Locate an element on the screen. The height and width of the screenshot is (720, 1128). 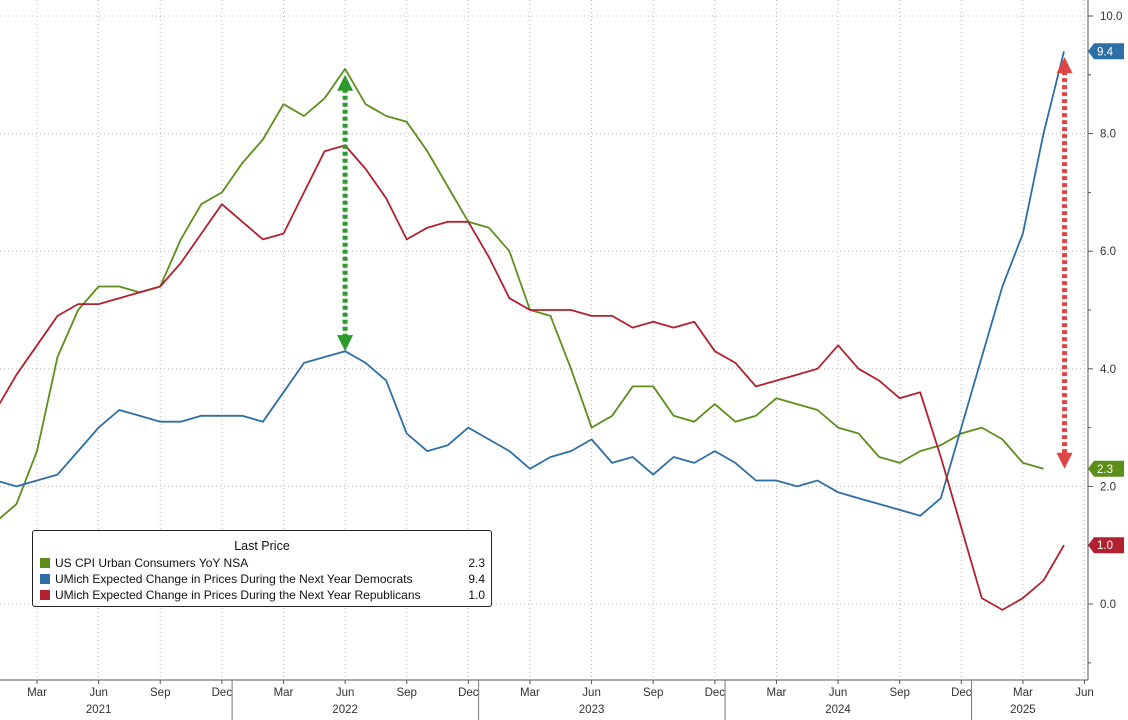
x-year-label: 2021 is located at coordinates (99, 710).